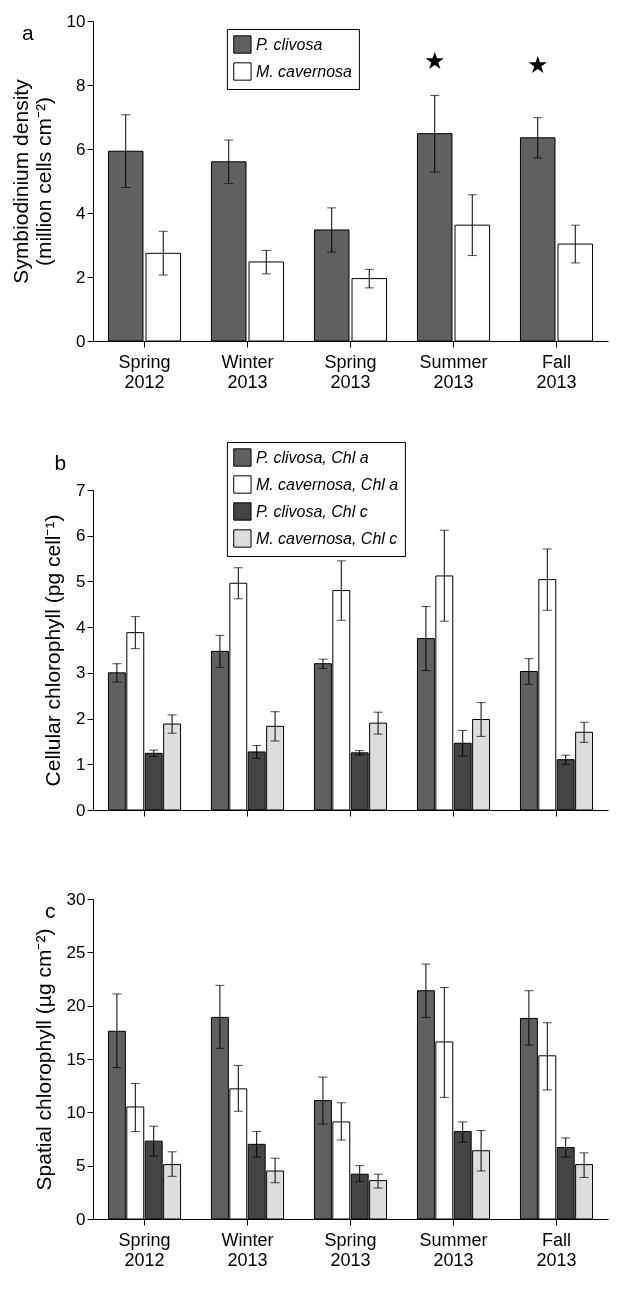 This screenshot has width=630, height=1309. Describe the element at coordinates (81, 764) in the screenshot. I see `y-tick-label: 1` at that location.